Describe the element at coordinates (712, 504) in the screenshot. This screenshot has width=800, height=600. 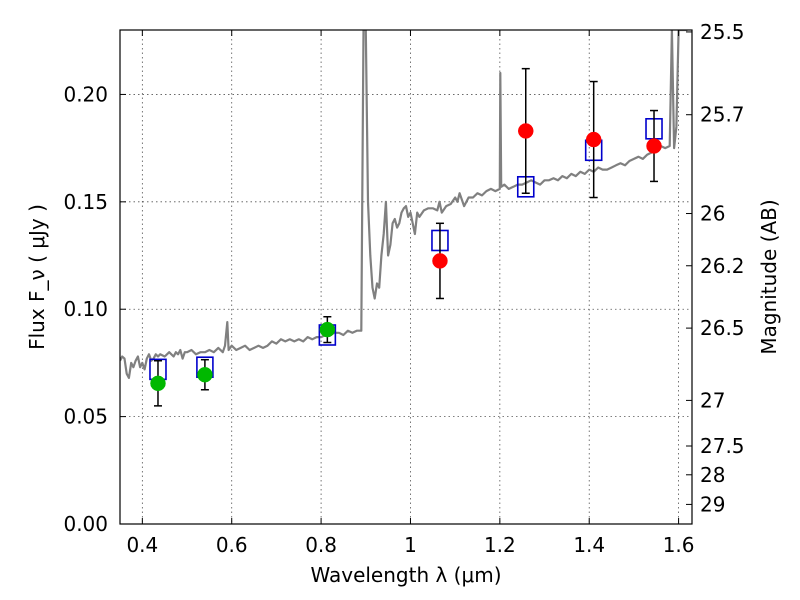
I see `mag-tick-label: 29` at that location.